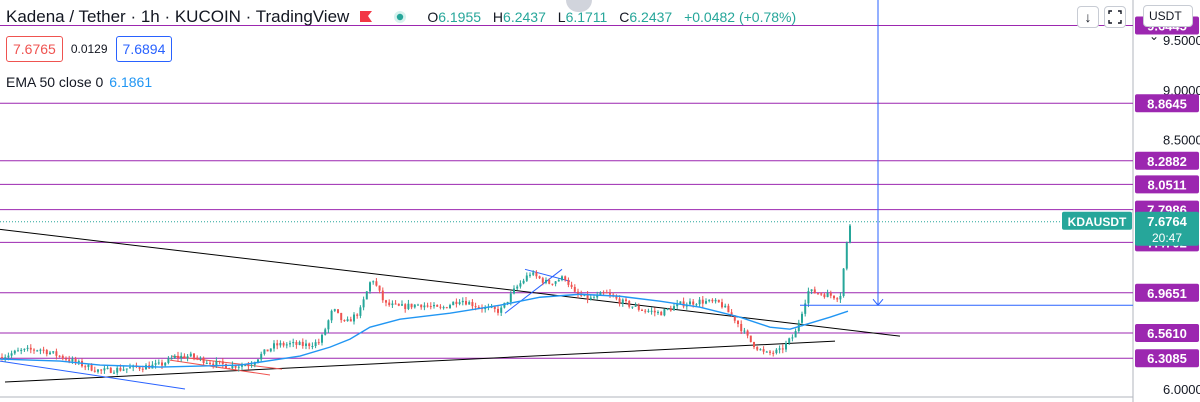  What do you see at coordinates (878, 302) in the screenshot?
I see `arrow-head` at bounding box center [878, 302].